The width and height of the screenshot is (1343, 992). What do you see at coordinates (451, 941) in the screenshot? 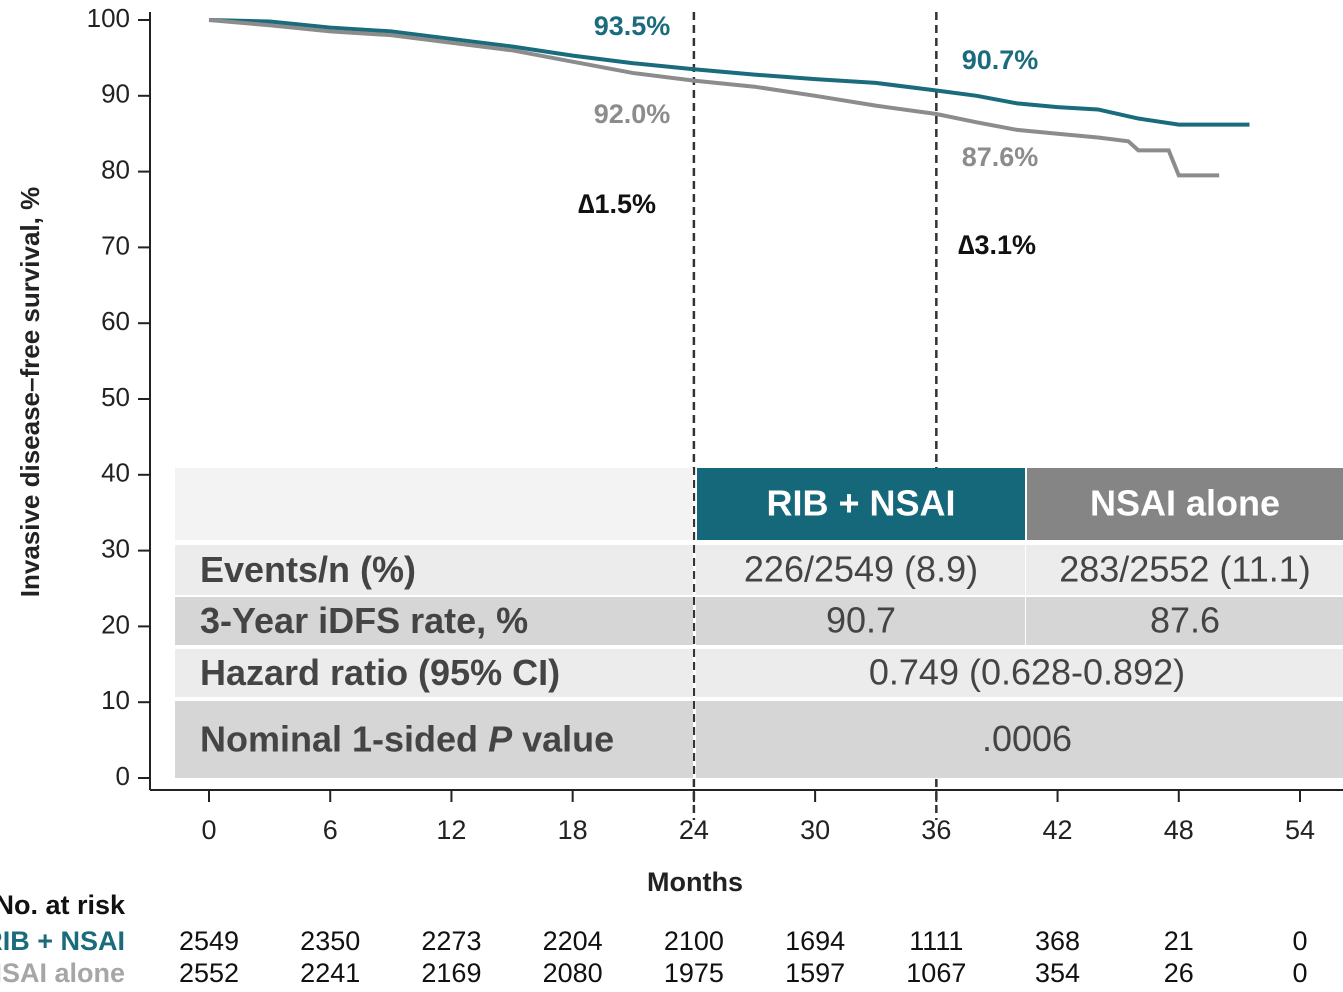
I see `risk-count: 2273` at bounding box center [451, 941].